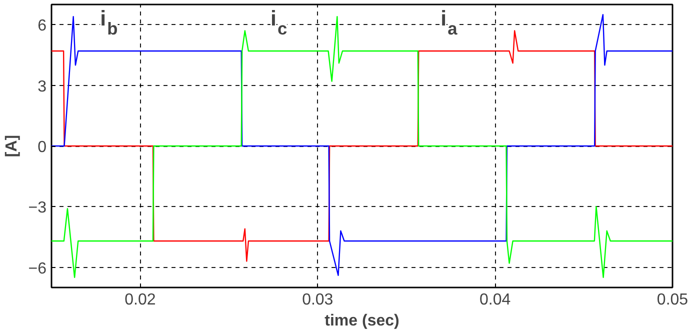 The height and width of the screenshot is (332, 692). Describe the element at coordinates (495, 300) in the screenshot. I see `x-tick-label: 0.04` at that location.